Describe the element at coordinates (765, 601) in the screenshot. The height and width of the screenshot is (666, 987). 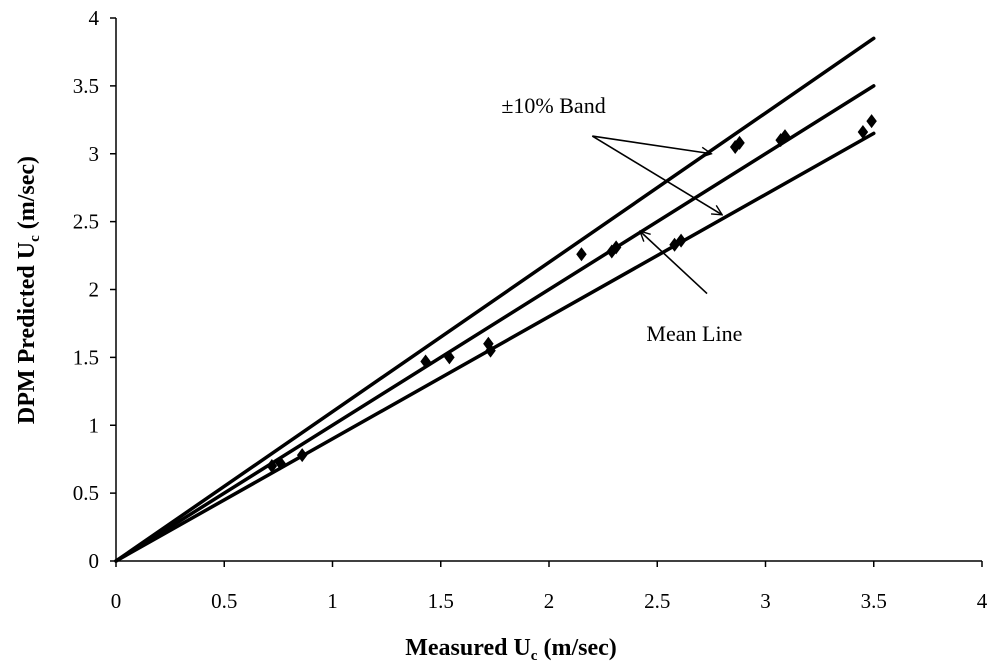
I see `x-tick-label: 3` at that location.